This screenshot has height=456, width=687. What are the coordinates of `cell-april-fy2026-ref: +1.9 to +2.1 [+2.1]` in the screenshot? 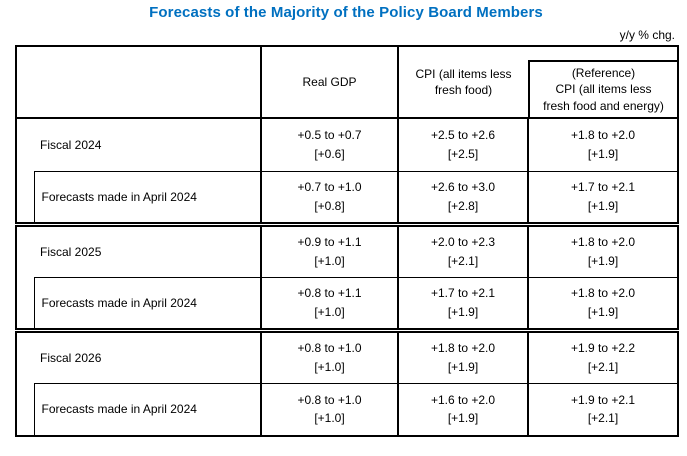 It's located at (602, 409).